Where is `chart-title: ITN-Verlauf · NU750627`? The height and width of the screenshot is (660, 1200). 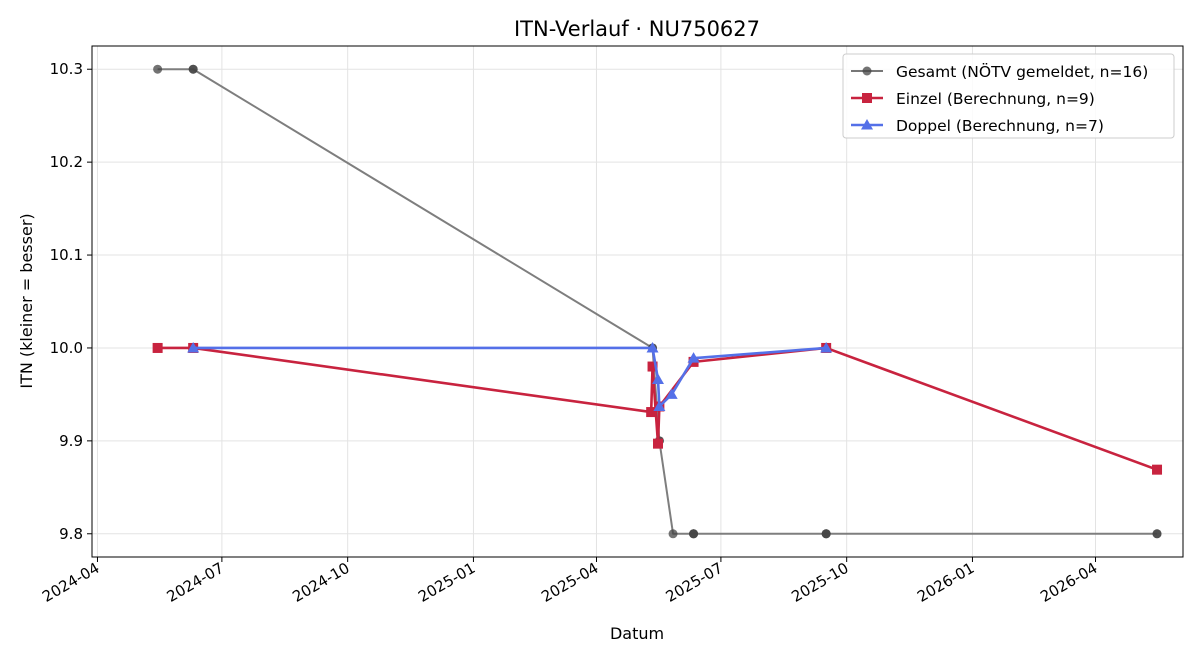
chart-title: ITN-Verlauf · NU750627 is located at coordinates (637, 29).